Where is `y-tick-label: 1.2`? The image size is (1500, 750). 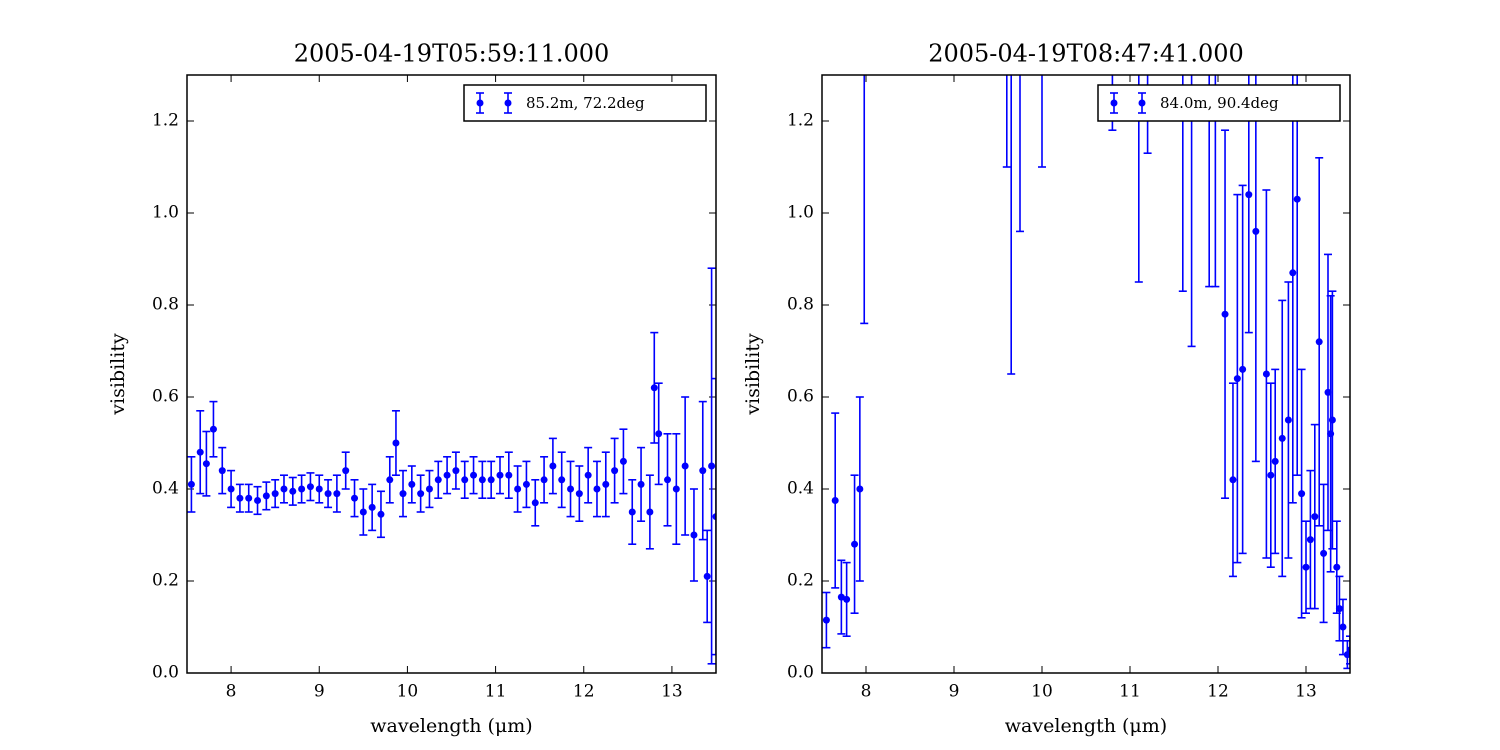
y-tick-label: 1.2 is located at coordinates (165, 121).